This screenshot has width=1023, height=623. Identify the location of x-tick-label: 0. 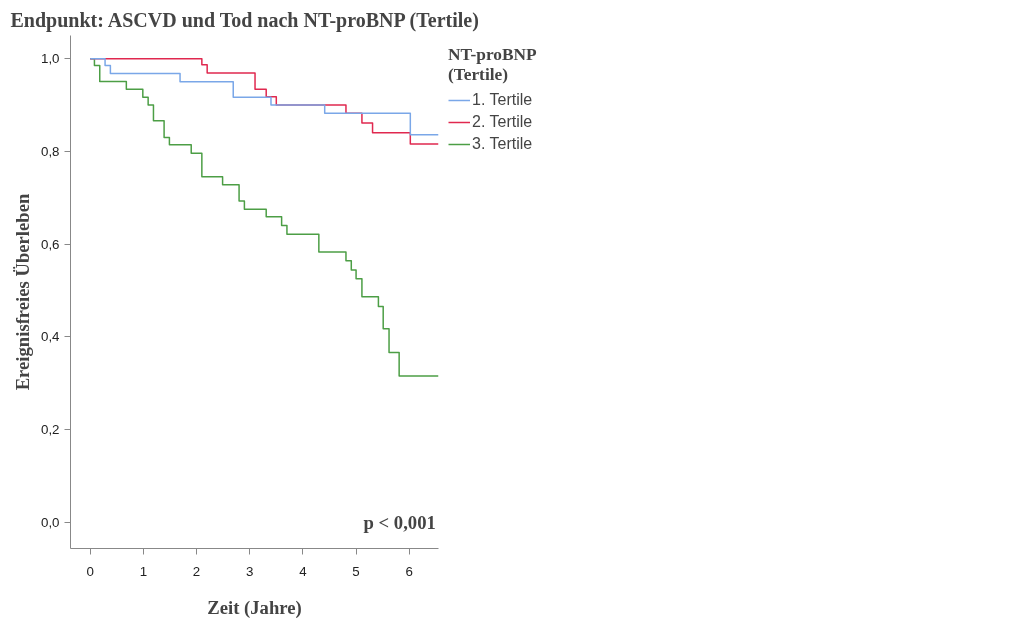
(90, 571).